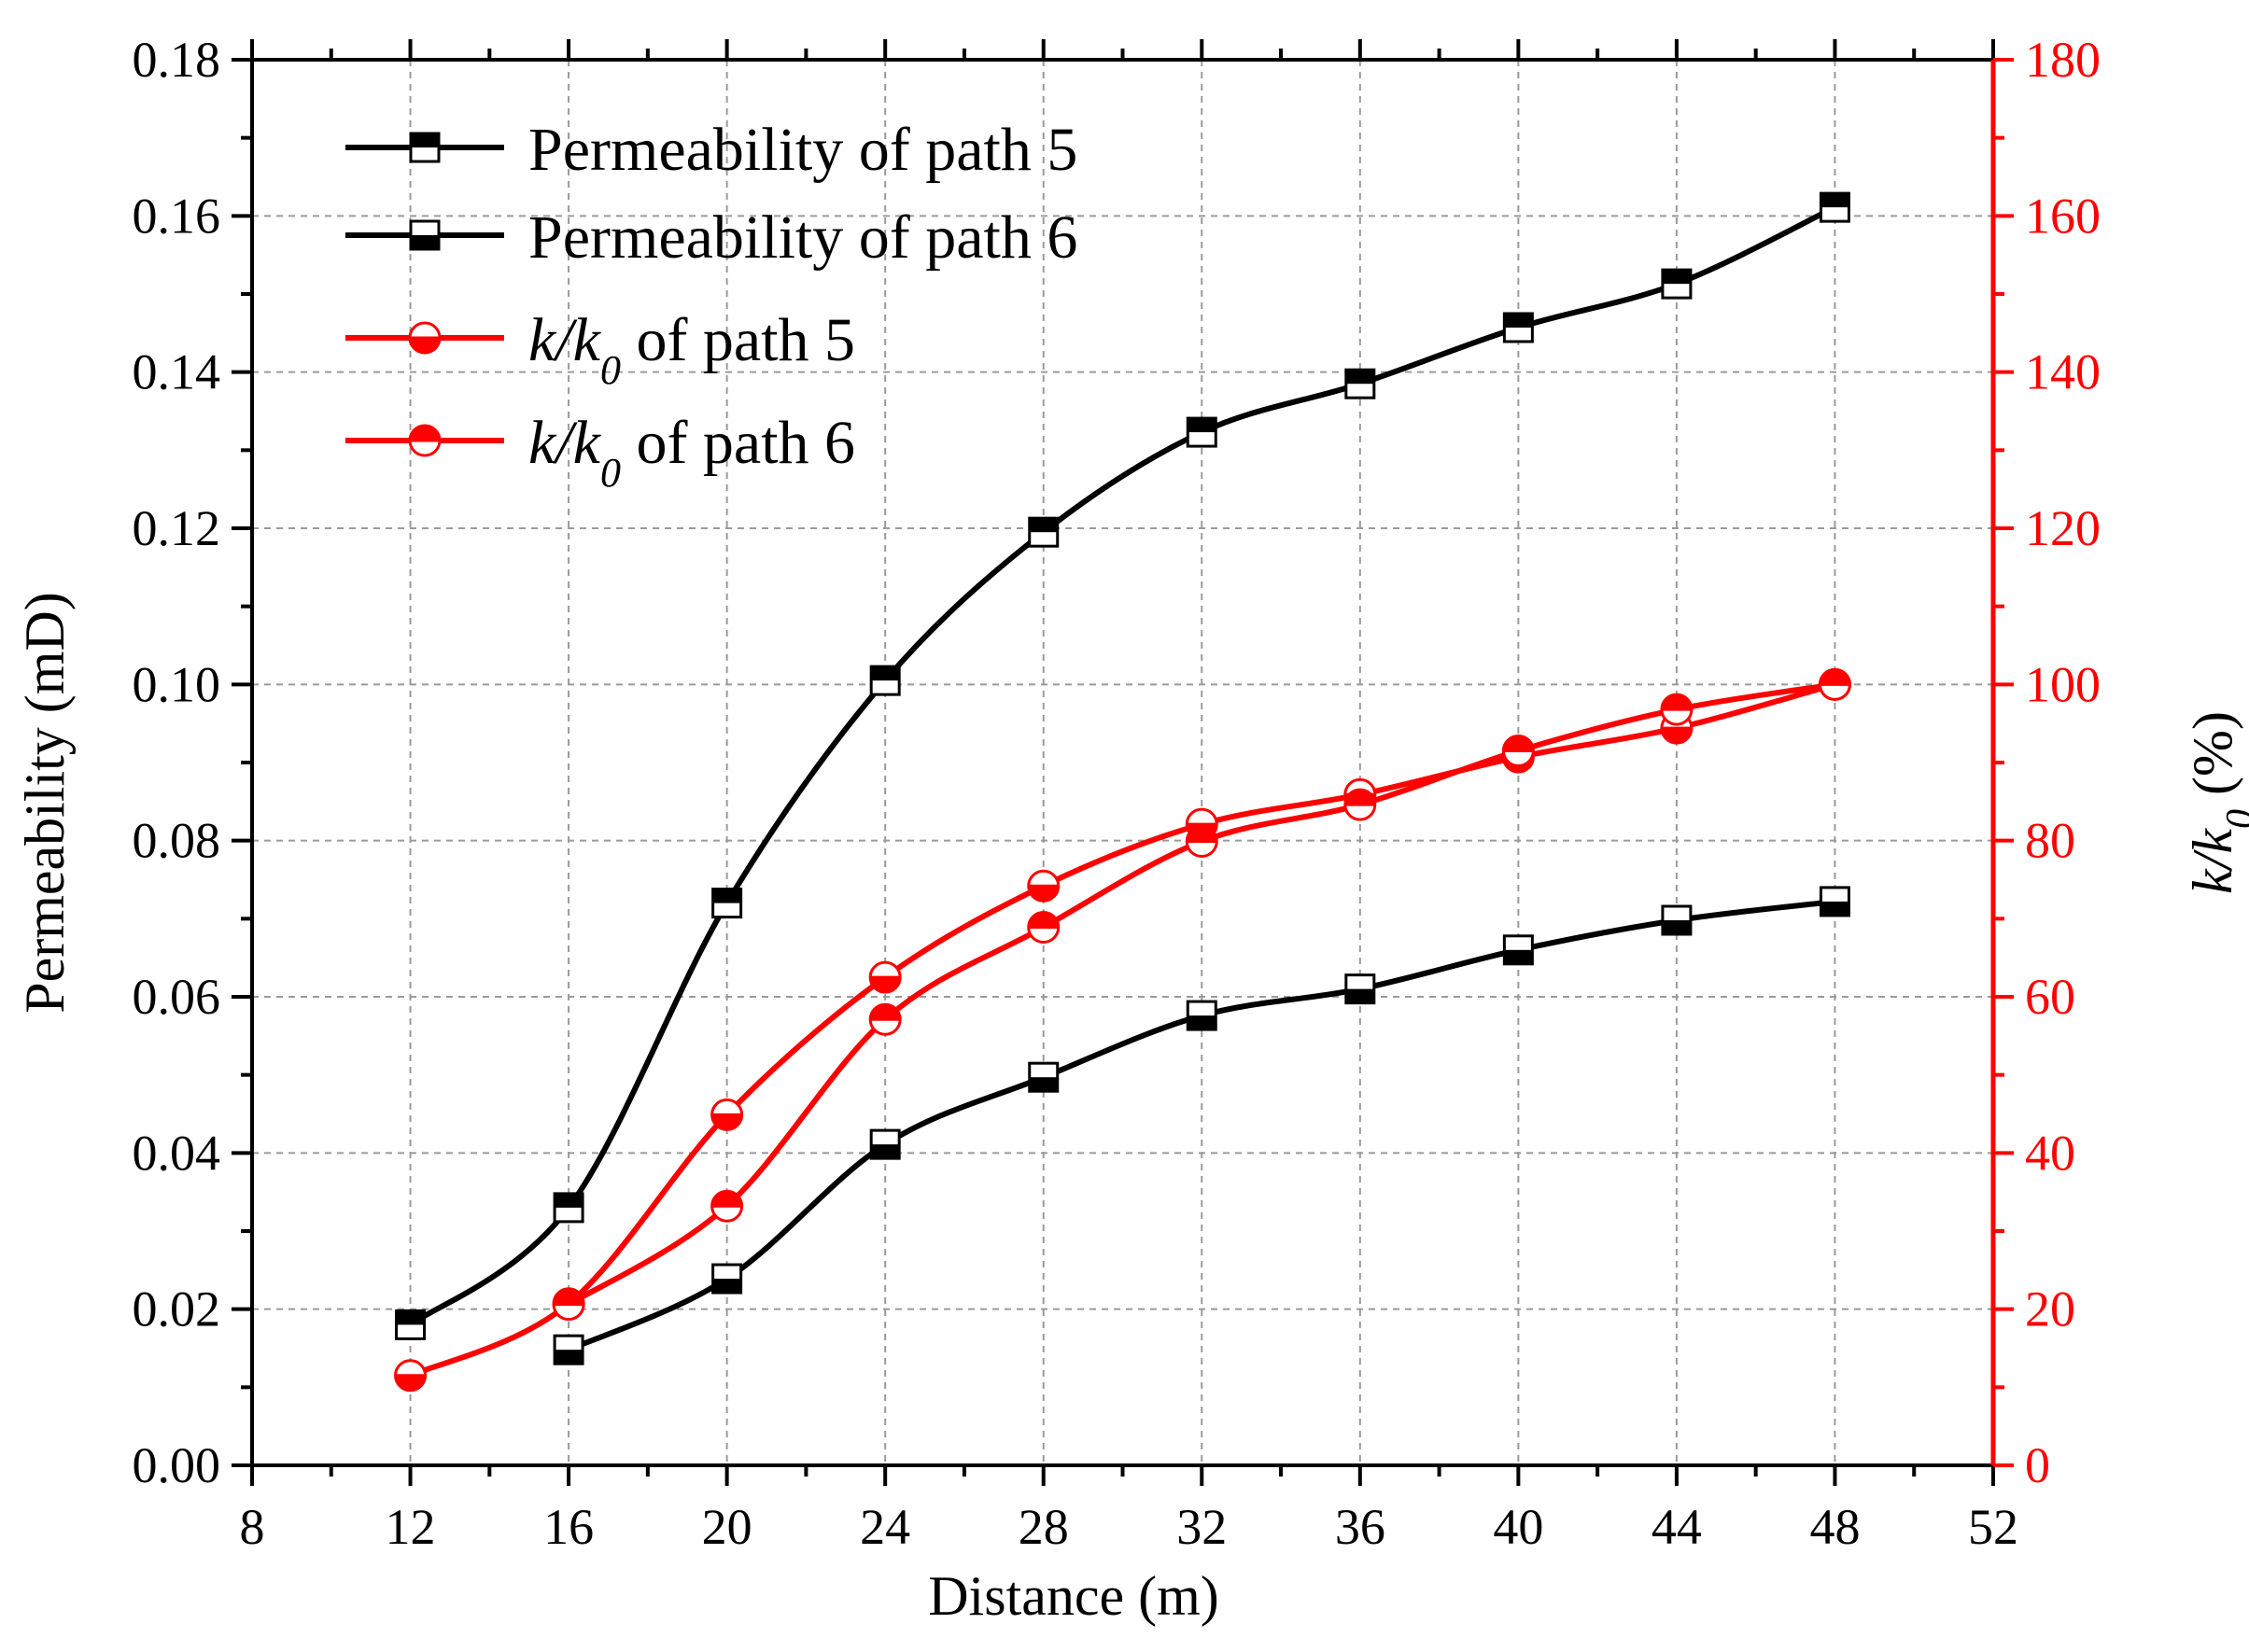  Describe the element at coordinates (1044, 1527) in the screenshot. I see `x-tick-label: 28` at that location.